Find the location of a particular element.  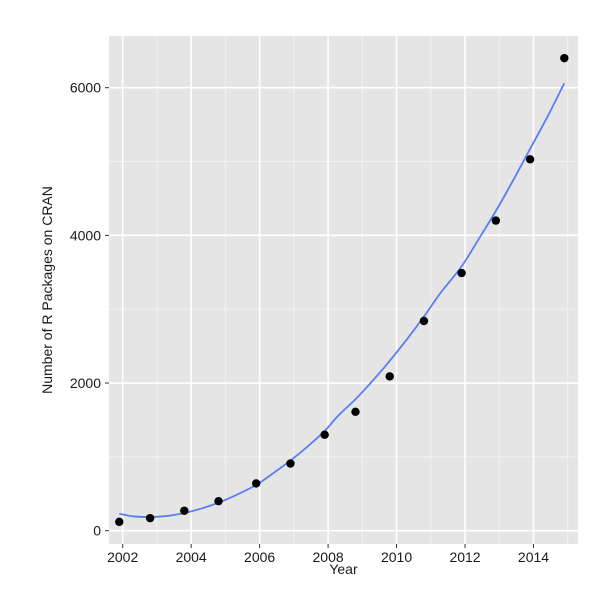

x-tick-label: 2004 is located at coordinates (191, 557).